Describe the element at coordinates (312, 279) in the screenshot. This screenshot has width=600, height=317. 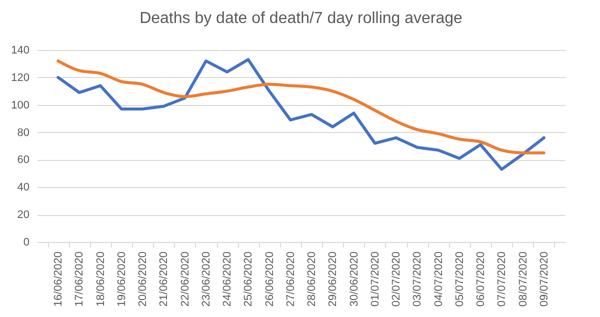
I see `x-tick-label: 28/06/2020` at that location.